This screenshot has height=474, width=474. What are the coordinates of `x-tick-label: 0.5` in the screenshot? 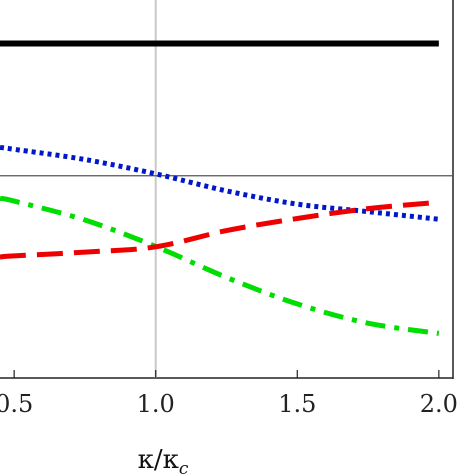 It's located at (16, 404).